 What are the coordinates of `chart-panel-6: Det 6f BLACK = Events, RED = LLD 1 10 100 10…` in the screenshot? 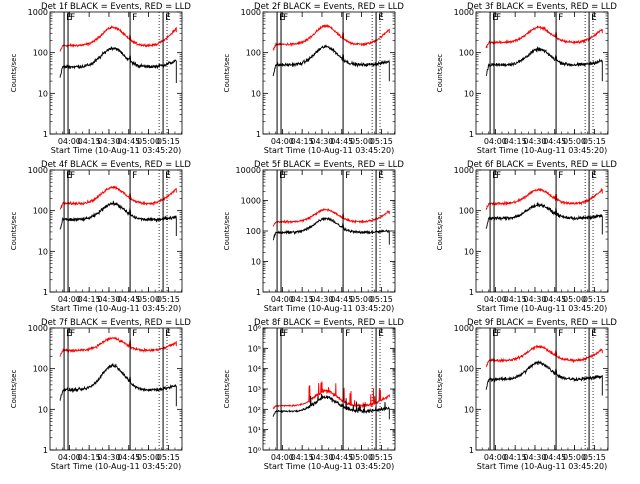 It's located at (526, 236).